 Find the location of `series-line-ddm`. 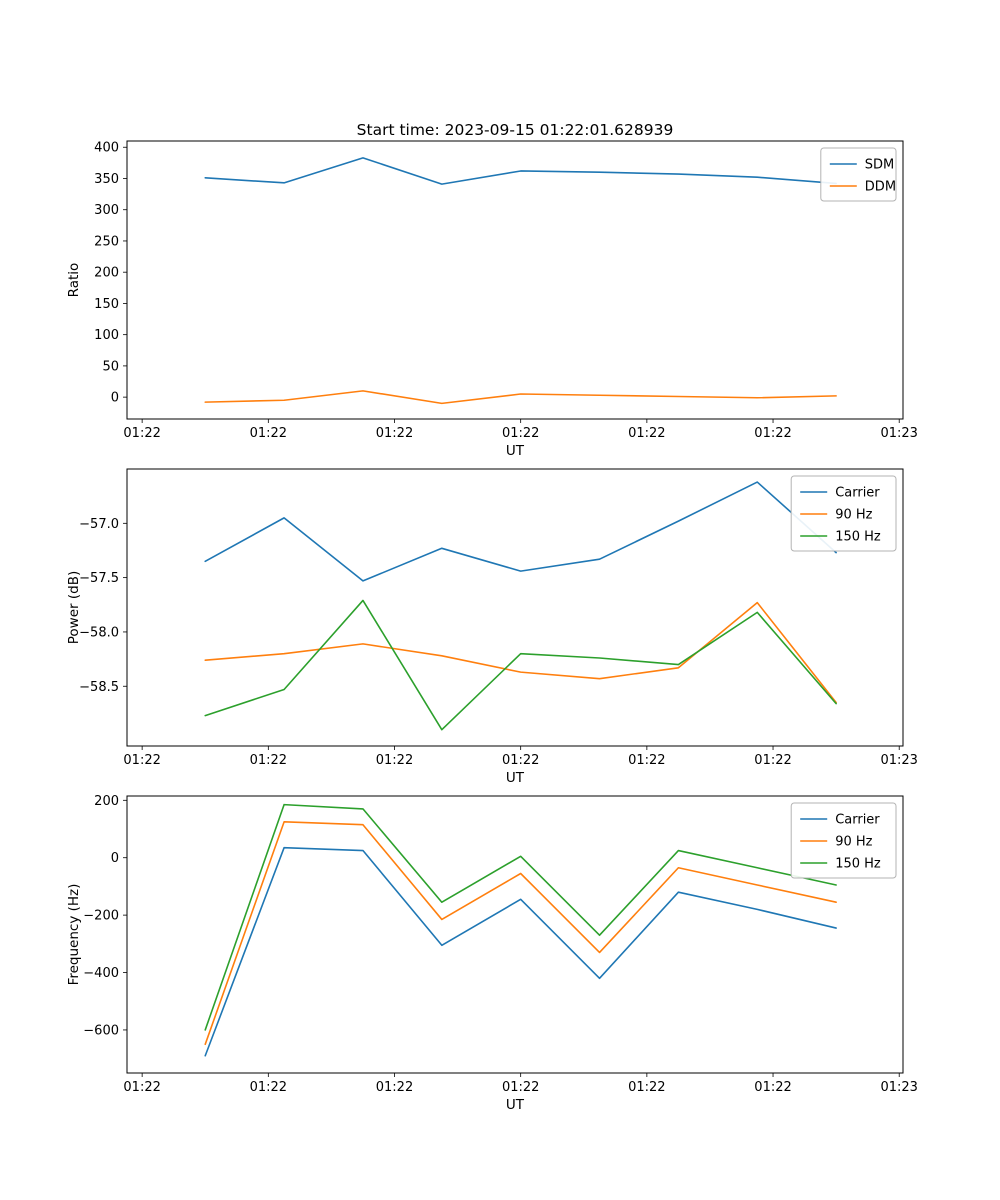

series-line-ddm is located at coordinates (520, 397).